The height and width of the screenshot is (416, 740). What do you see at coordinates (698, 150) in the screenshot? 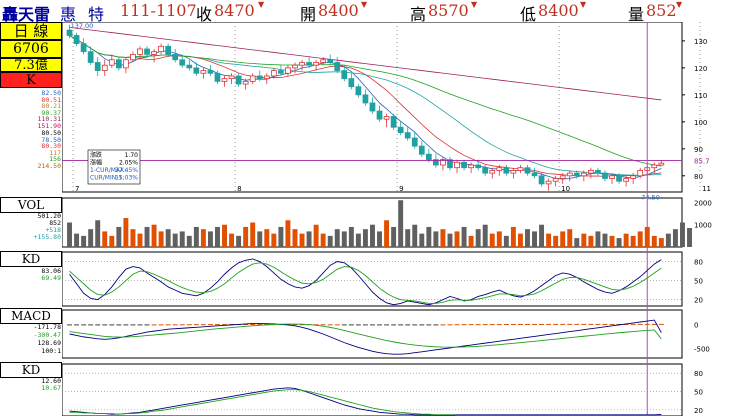
I see `price-axis-label: 90` at bounding box center [698, 150].